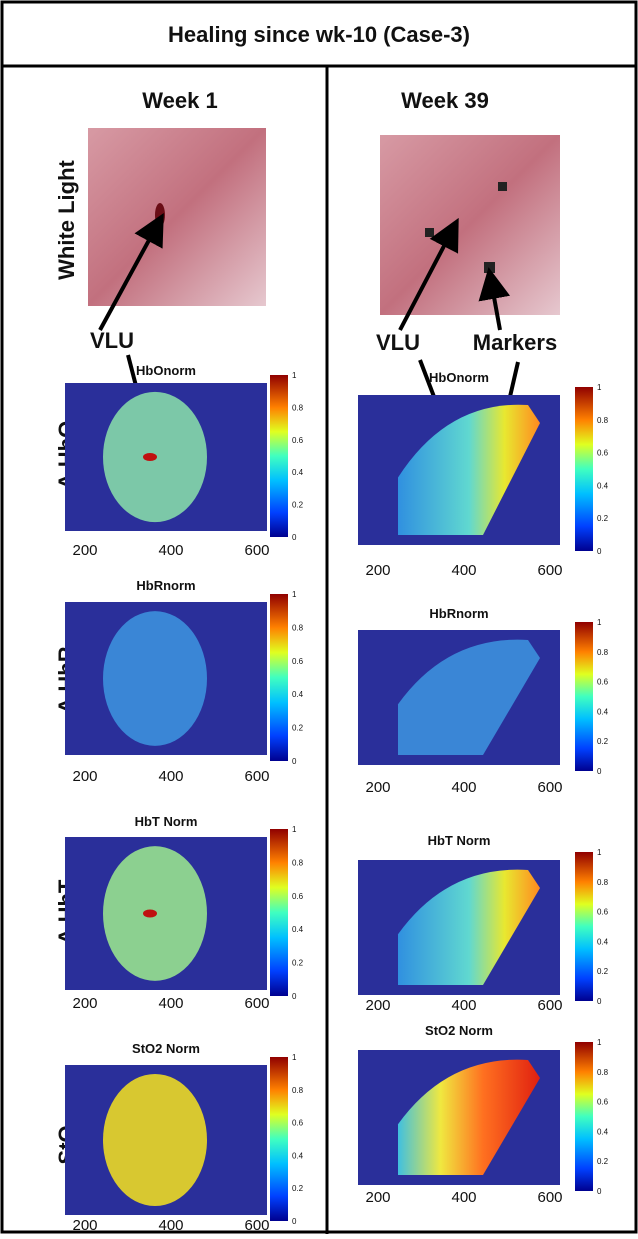 The image size is (638, 1239). I want to click on map-title: StO2 Norm, so click(166, 1048).